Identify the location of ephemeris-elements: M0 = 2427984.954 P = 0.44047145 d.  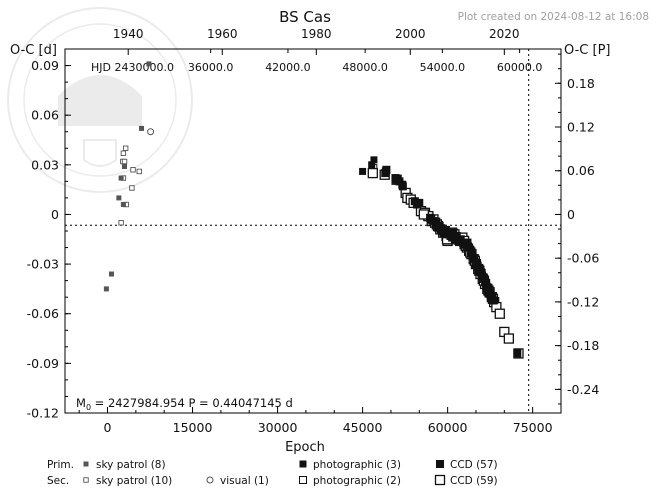
(184, 404).